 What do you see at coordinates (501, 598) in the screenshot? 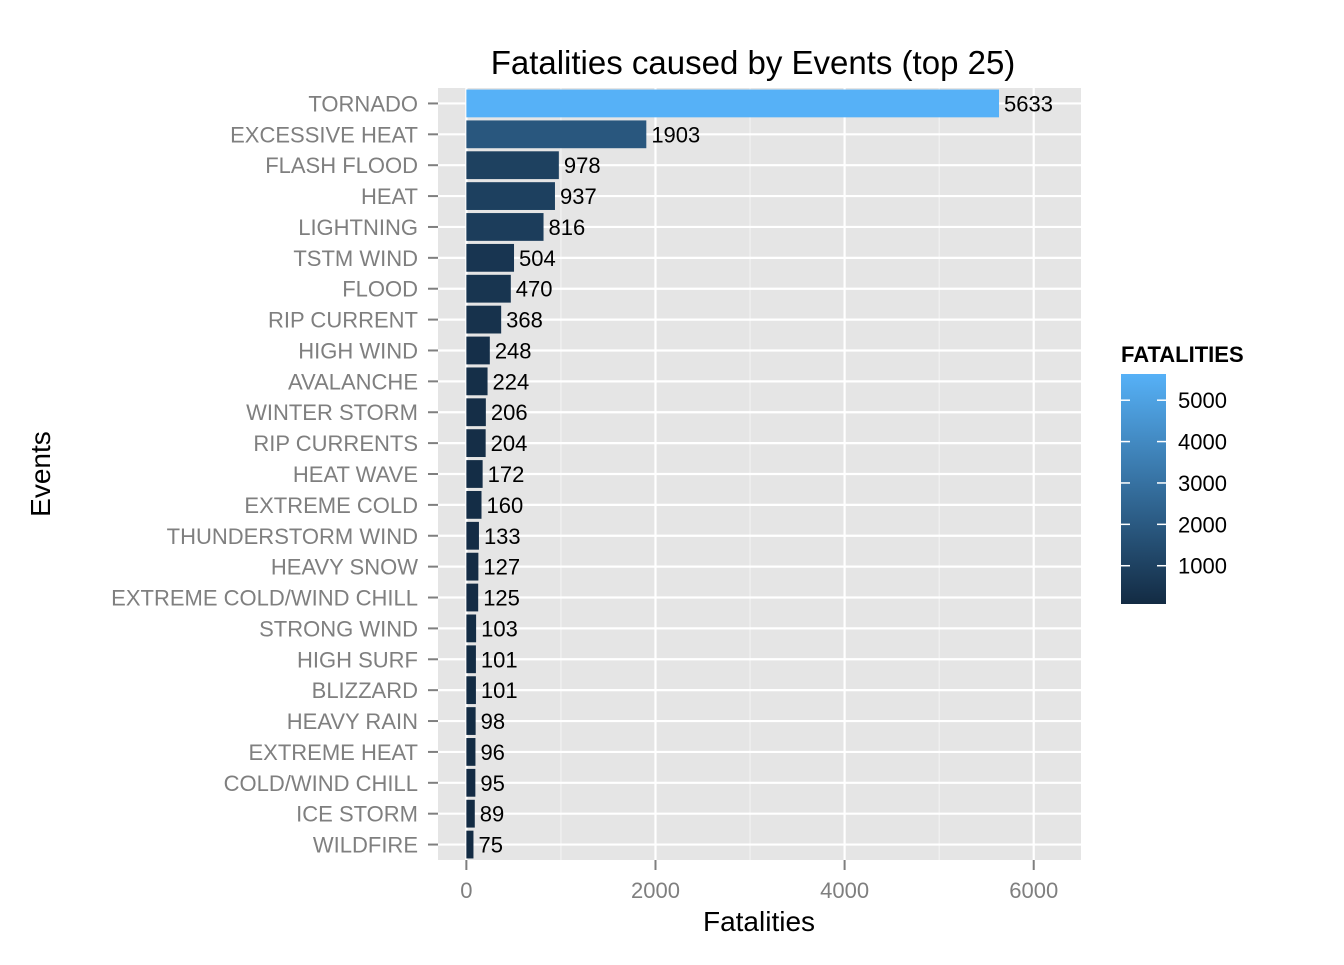
I see `data-label: 125` at bounding box center [501, 598].